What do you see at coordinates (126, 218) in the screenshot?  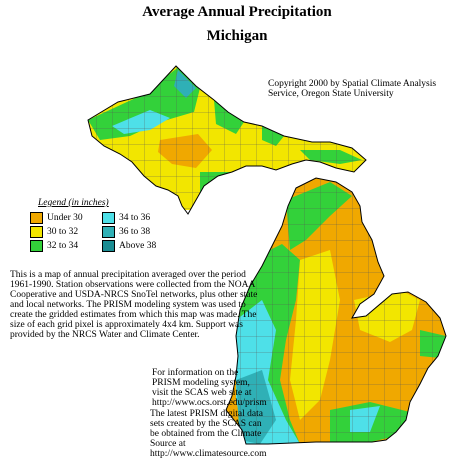 I see `legend-item-34-36: 34 to 36` at bounding box center [126, 218].